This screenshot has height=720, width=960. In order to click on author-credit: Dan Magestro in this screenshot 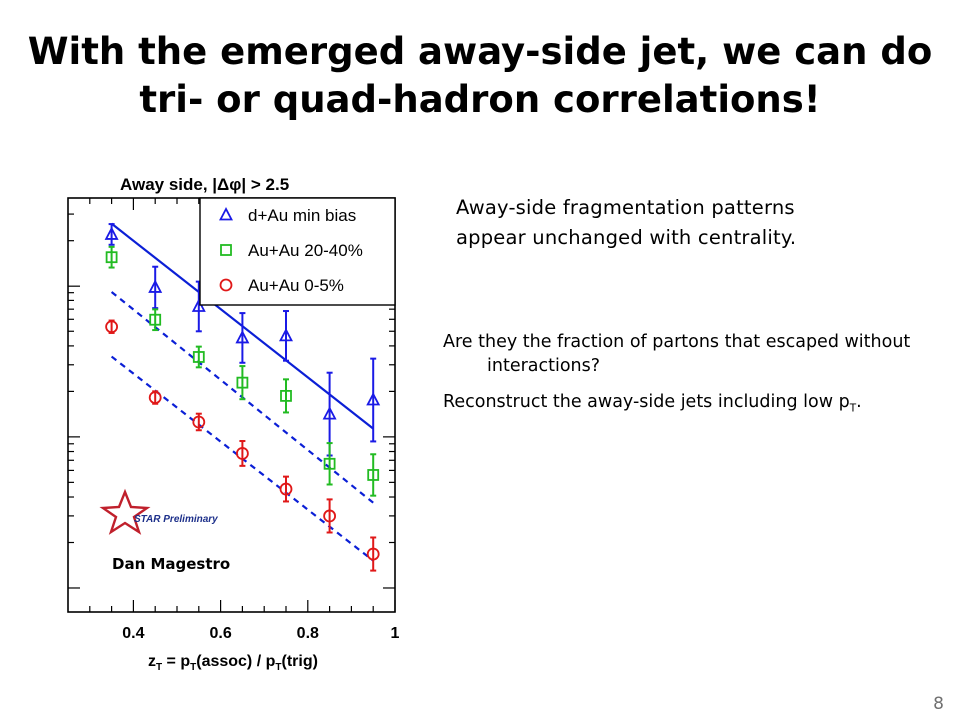, I will do `click(171, 564)`.